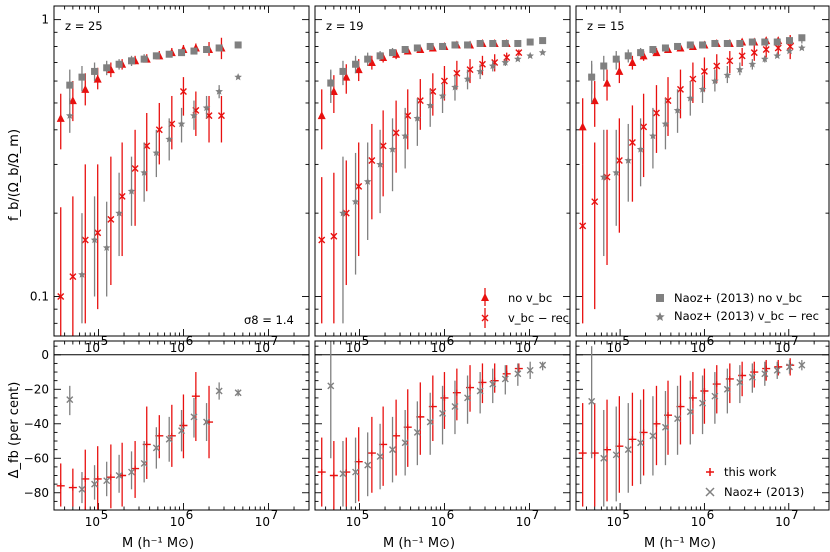 The width and height of the screenshot is (830, 552). Describe the element at coordinates (680, 543) in the screenshot. I see `x-axis-title-right: M (h⁻¹ M⊙)` at that location.